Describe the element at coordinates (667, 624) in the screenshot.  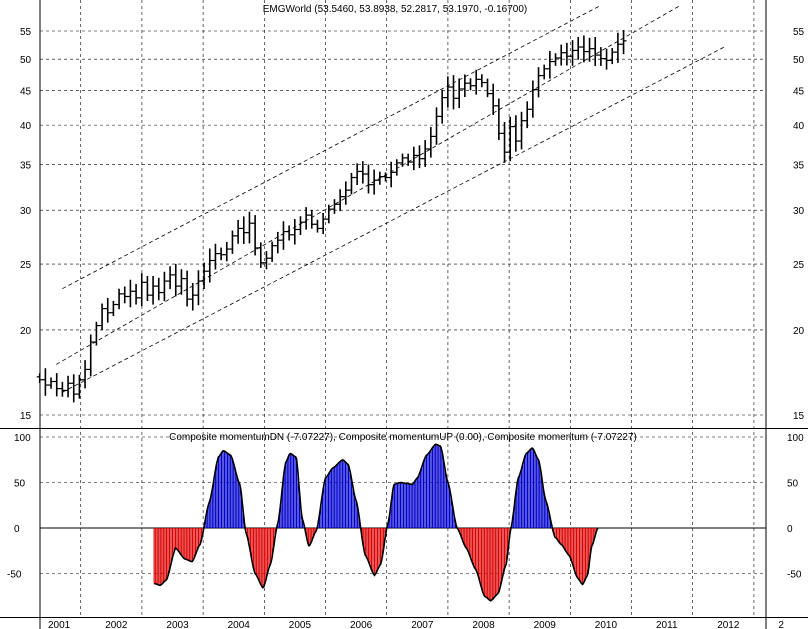
I see `x-tick-label: 2011` at that location.